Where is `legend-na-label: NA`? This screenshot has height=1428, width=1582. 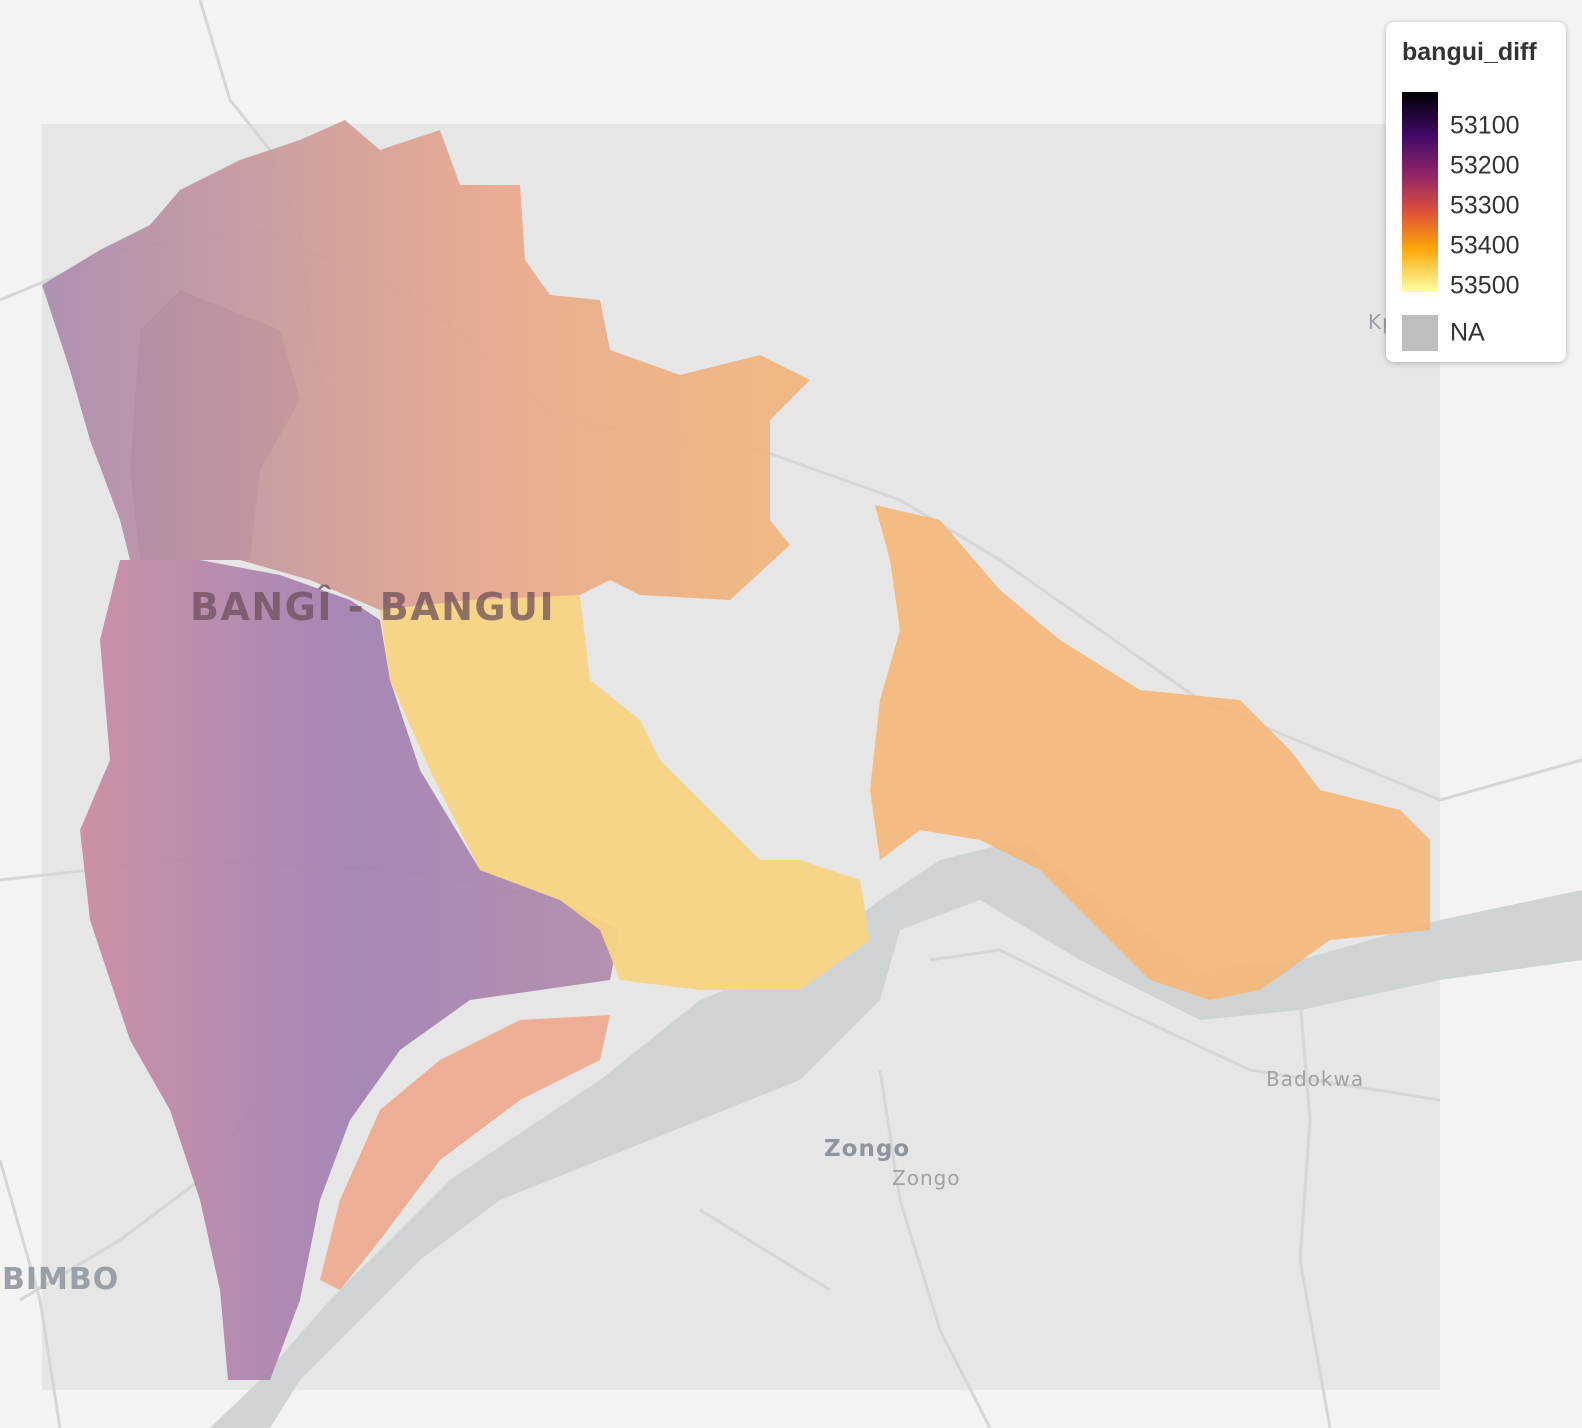
legend-na-label: NA is located at coordinates (1467, 332).